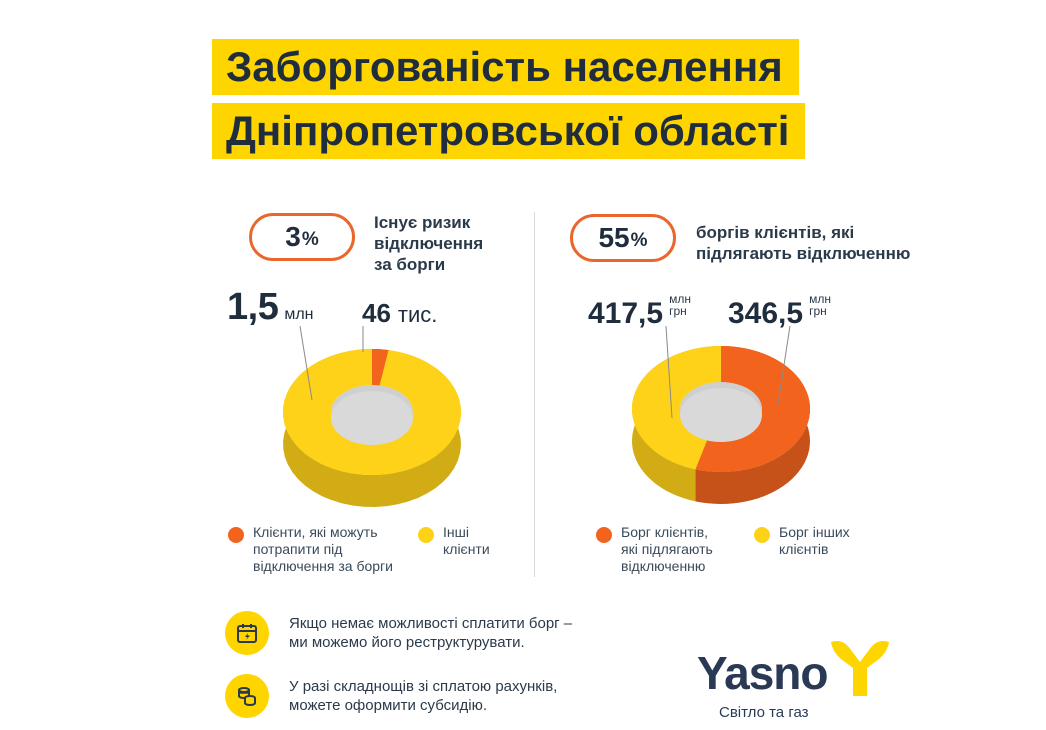  I want to click on legend-text: Борг клієнтів,, so click(665, 532).